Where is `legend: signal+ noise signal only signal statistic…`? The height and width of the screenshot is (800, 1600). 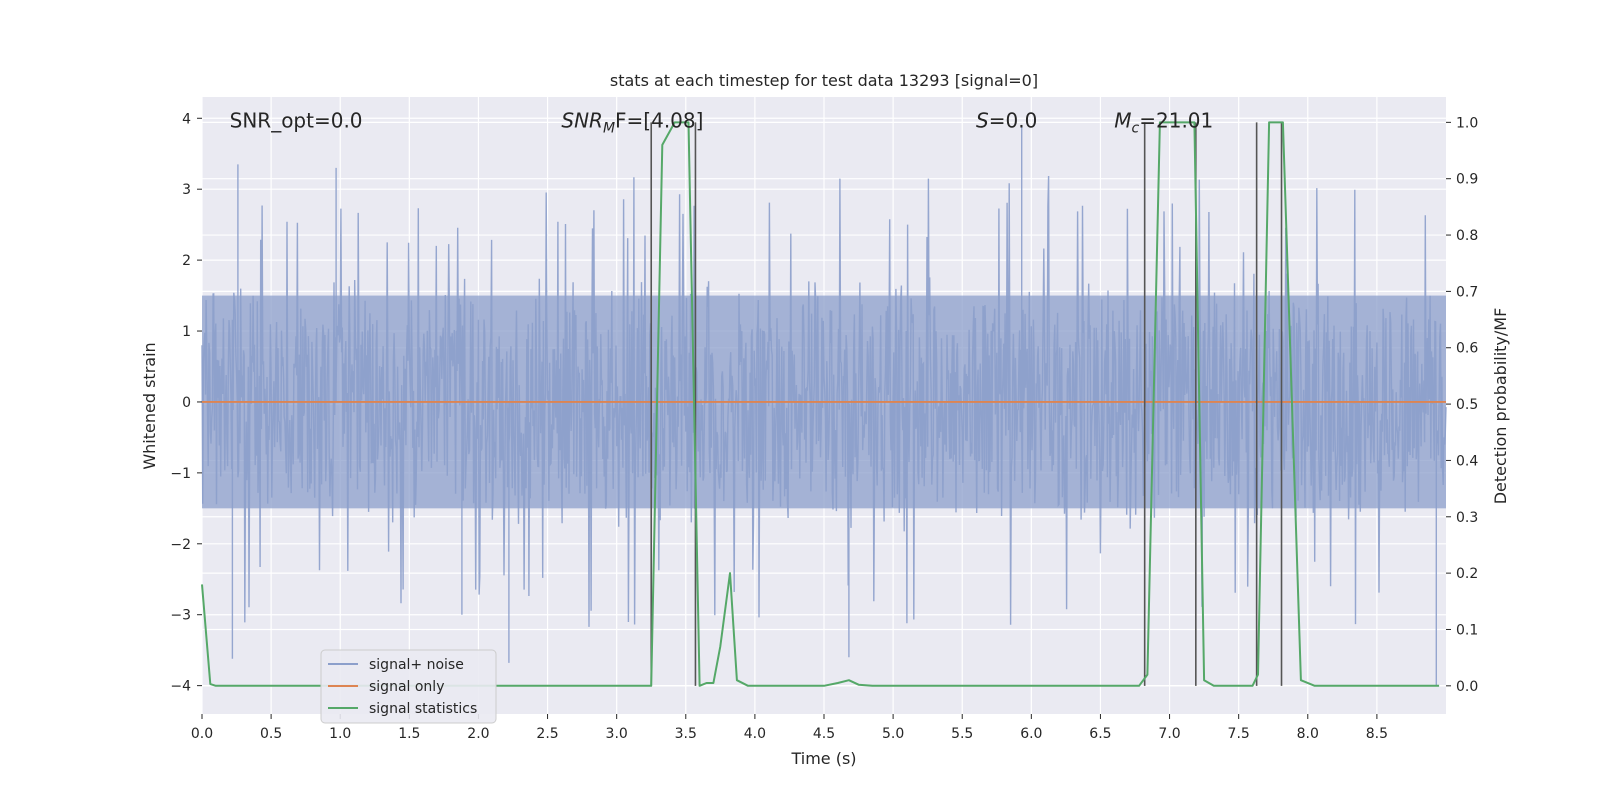
legend: signal+ noise signal only signal statistic… is located at coordinates (408, 686).